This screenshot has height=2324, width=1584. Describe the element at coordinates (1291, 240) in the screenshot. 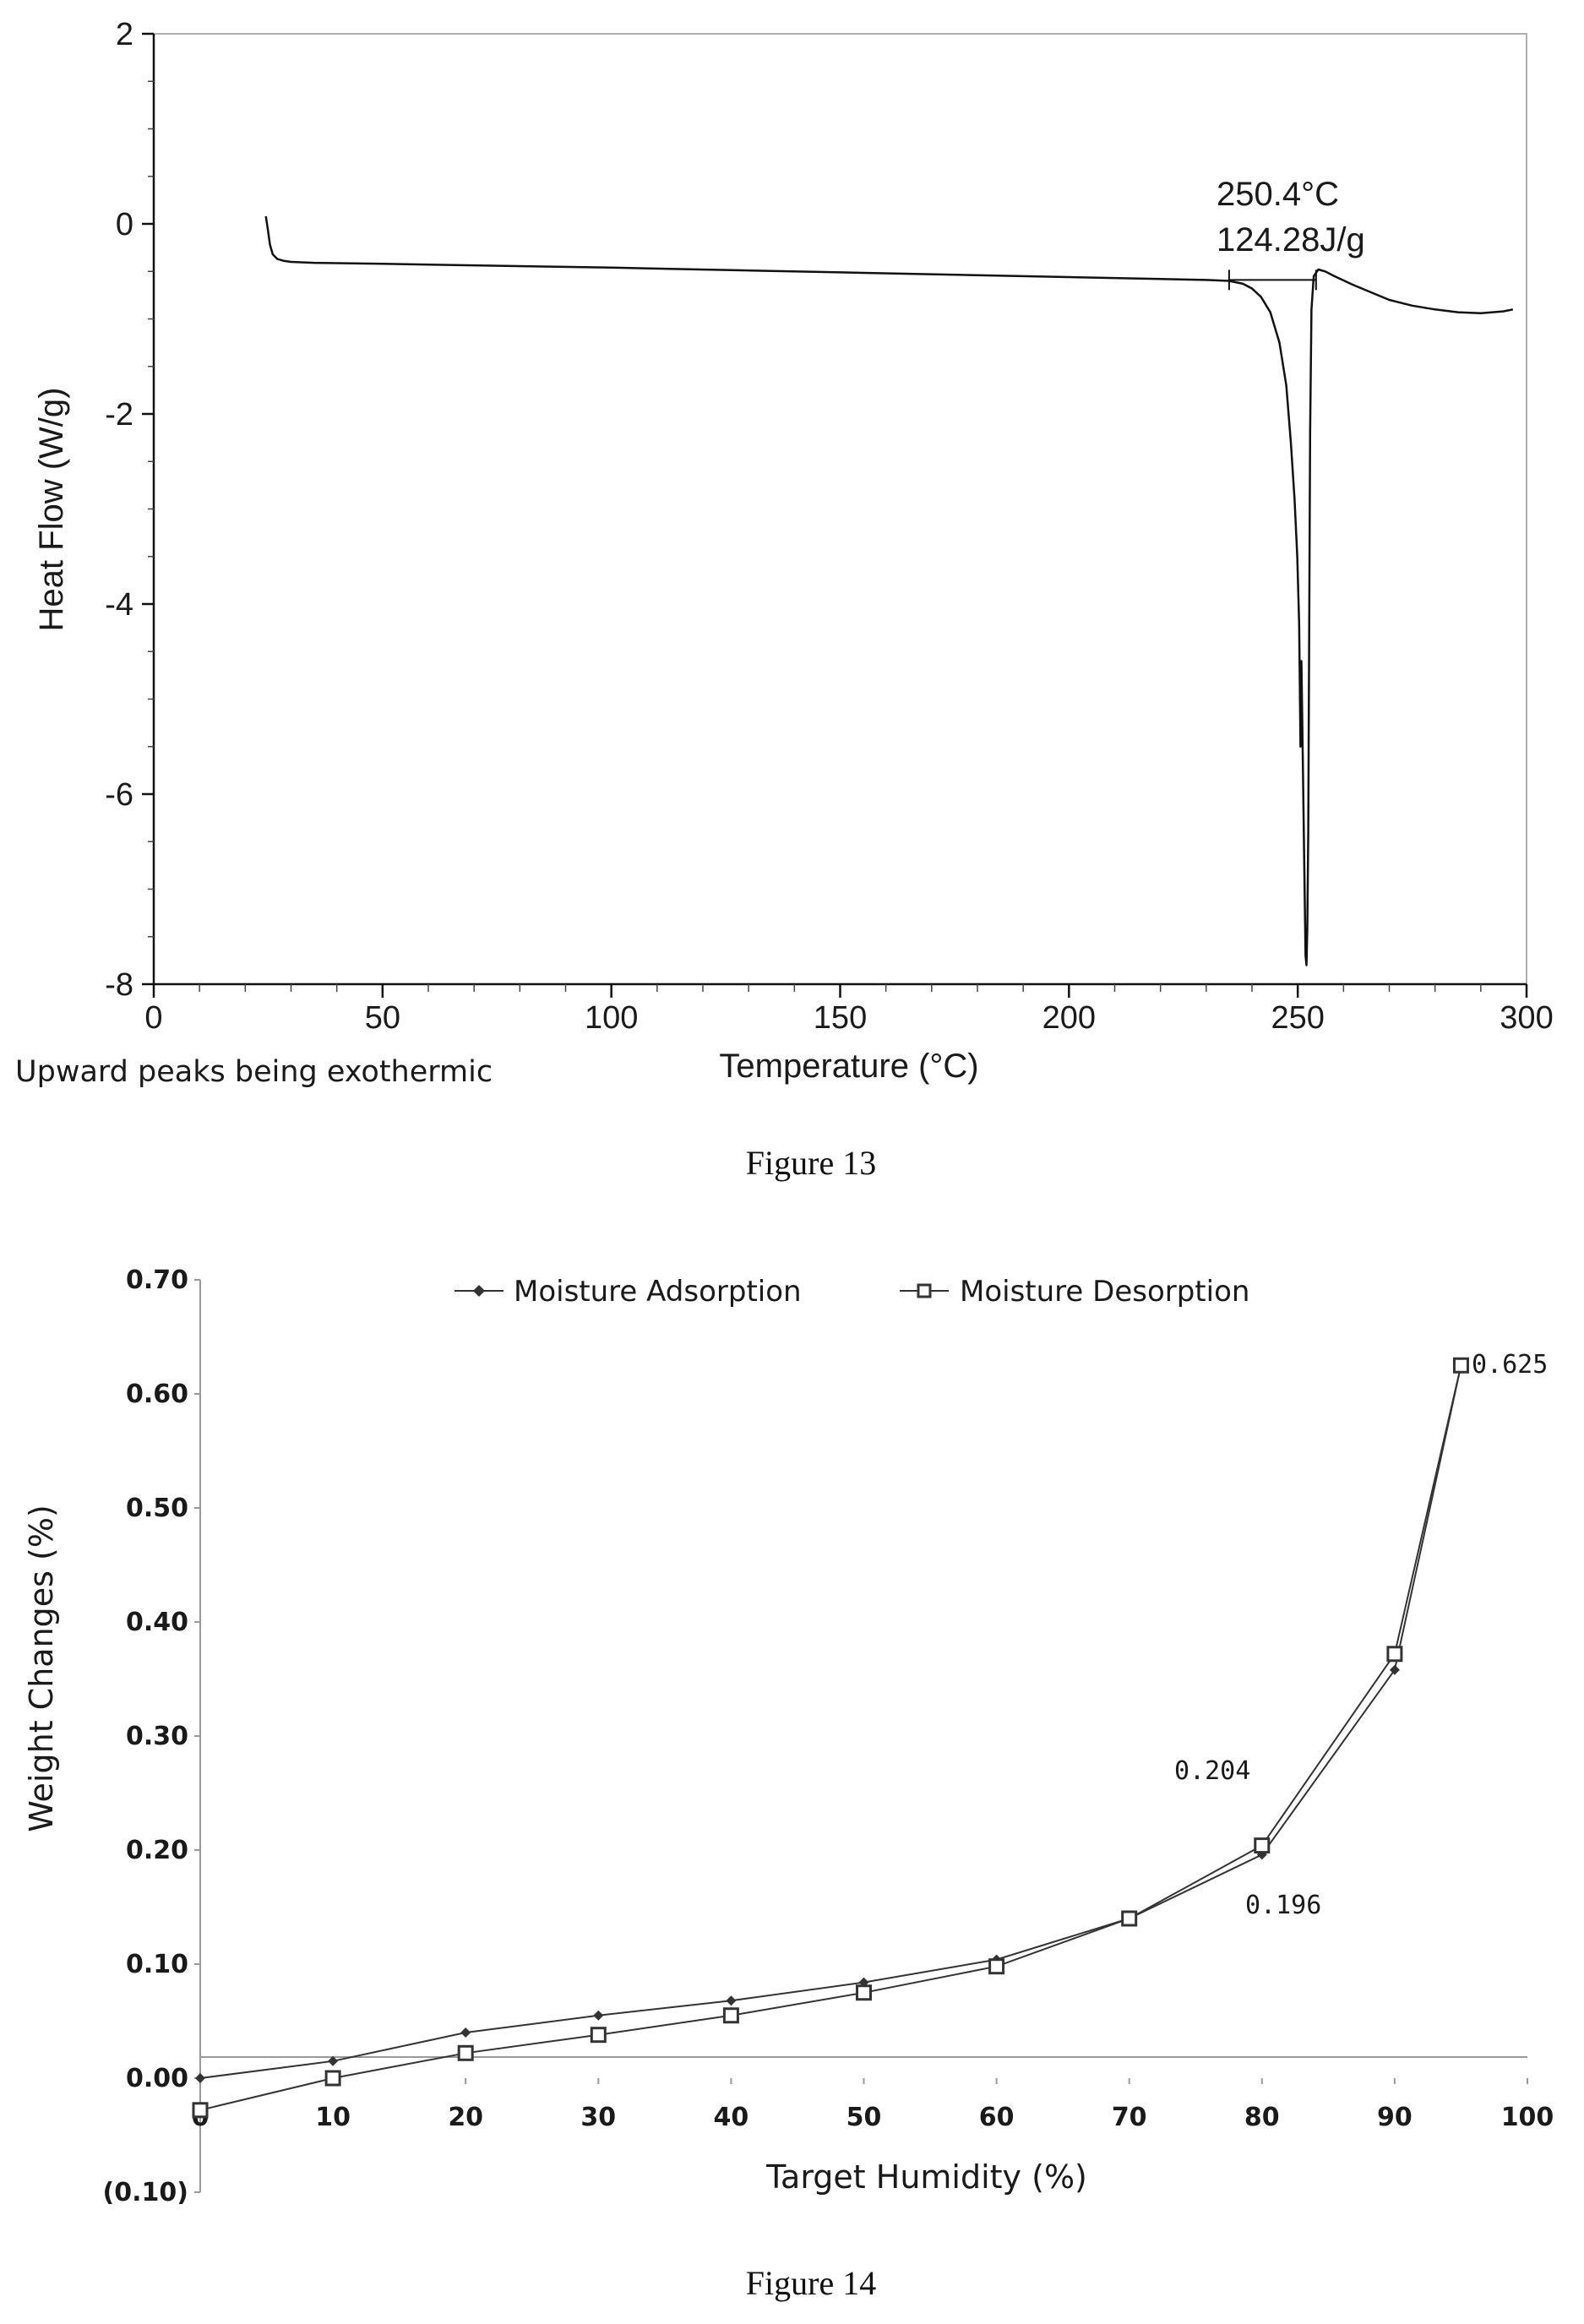

I see `annotation-enthalpy: 124.28J/g` at that location.